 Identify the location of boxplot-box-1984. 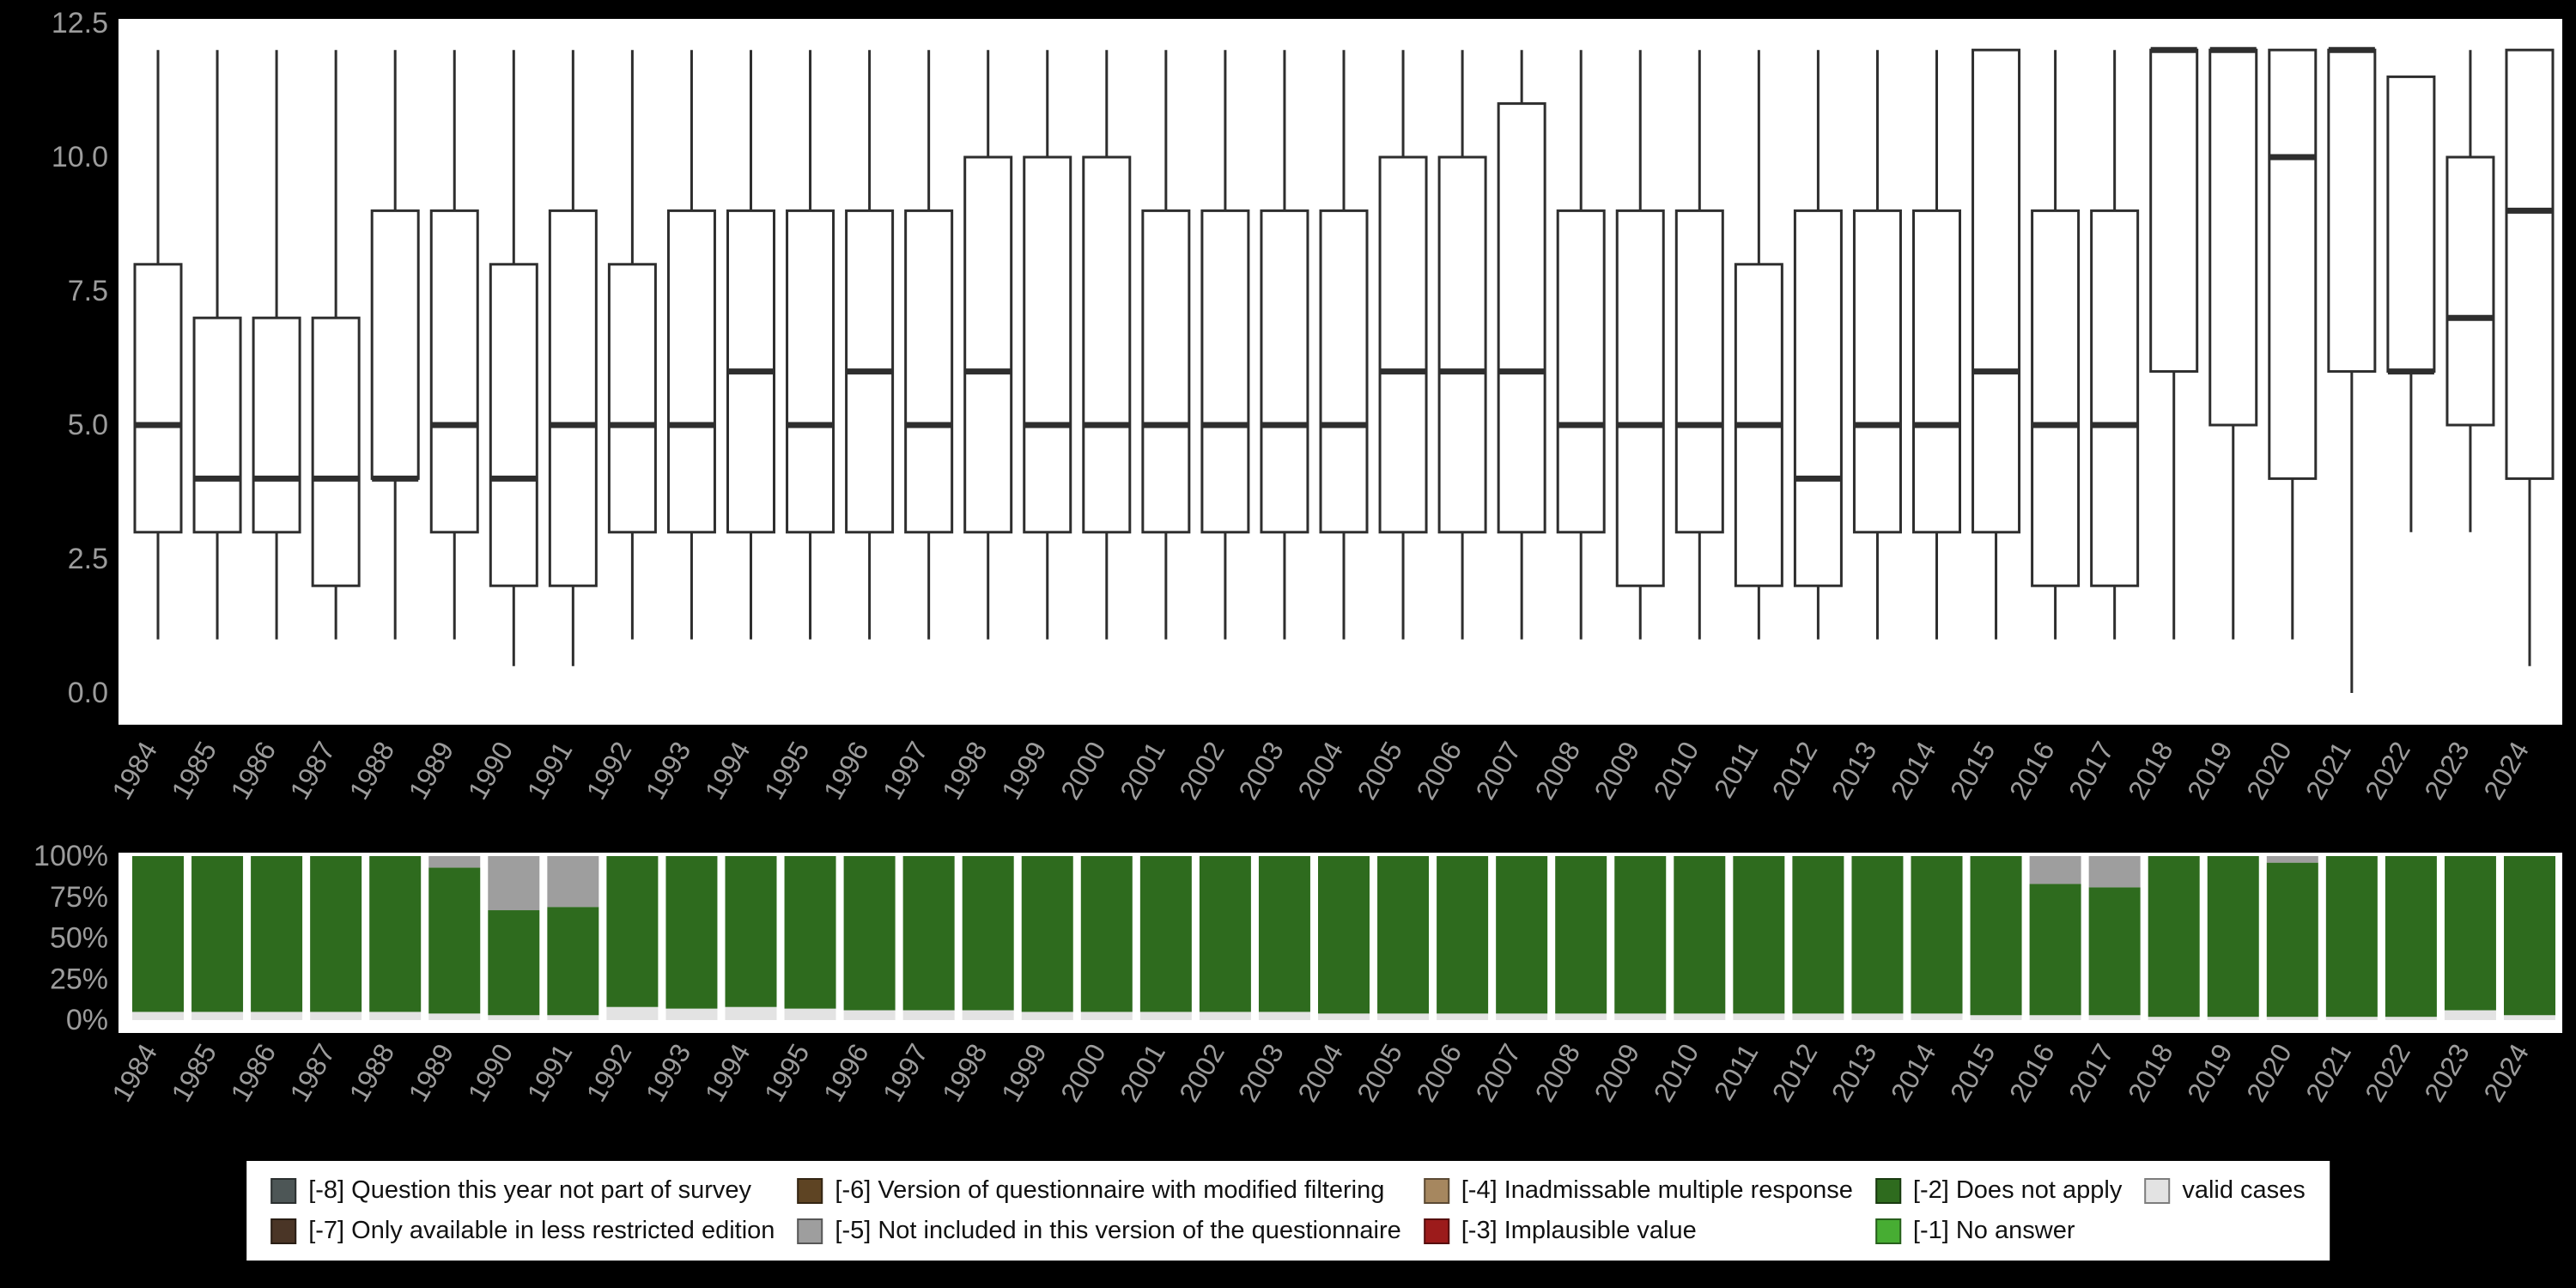
(158, 399).